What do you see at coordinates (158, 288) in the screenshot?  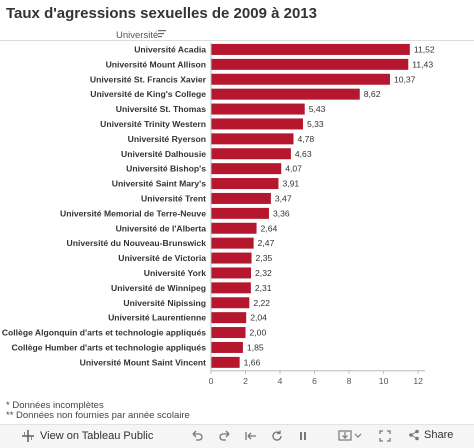 I see `category-label: Université de Winnipeg` at bounding box center [158, 288].